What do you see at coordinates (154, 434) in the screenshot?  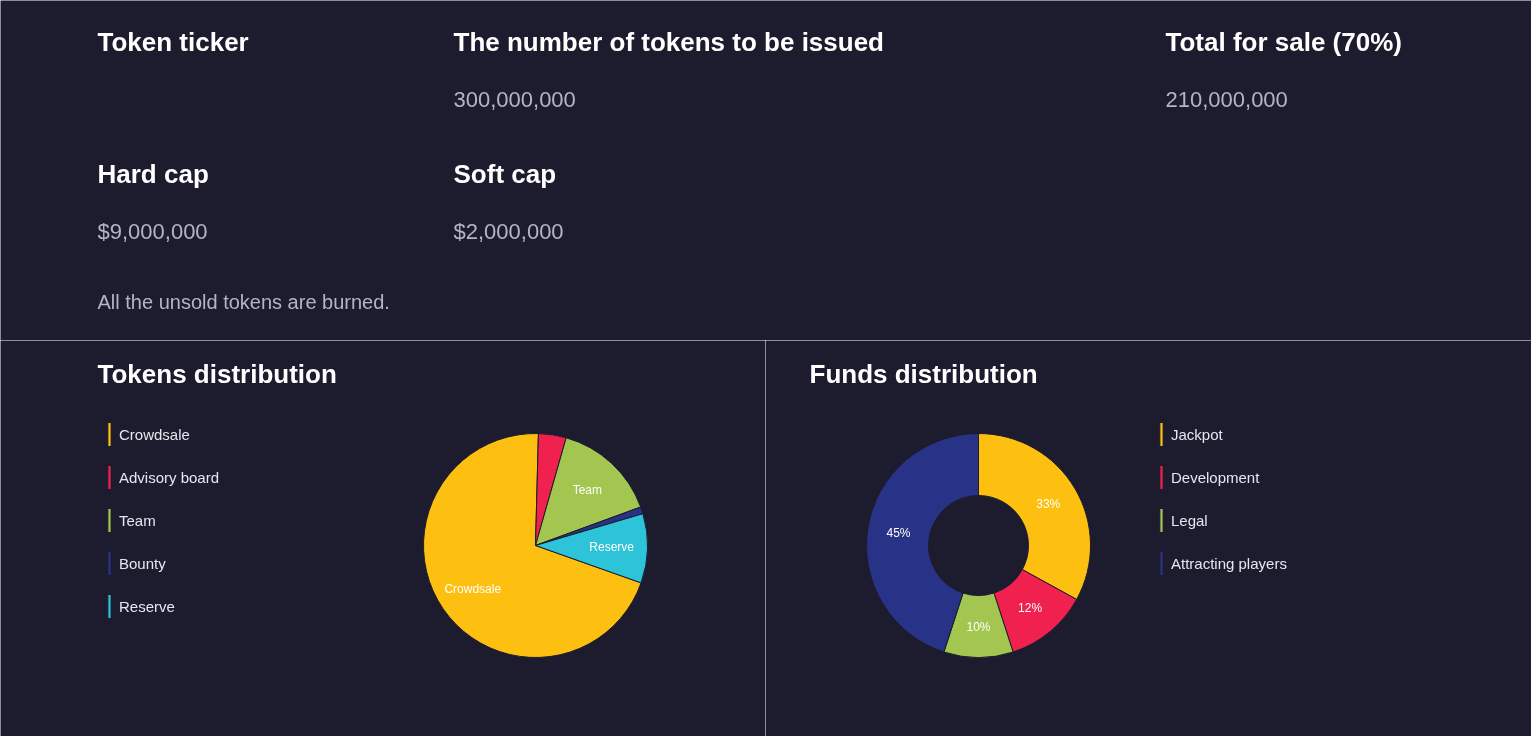 I see `legend-label: Crowdsale` at bounding box center [154, 434].